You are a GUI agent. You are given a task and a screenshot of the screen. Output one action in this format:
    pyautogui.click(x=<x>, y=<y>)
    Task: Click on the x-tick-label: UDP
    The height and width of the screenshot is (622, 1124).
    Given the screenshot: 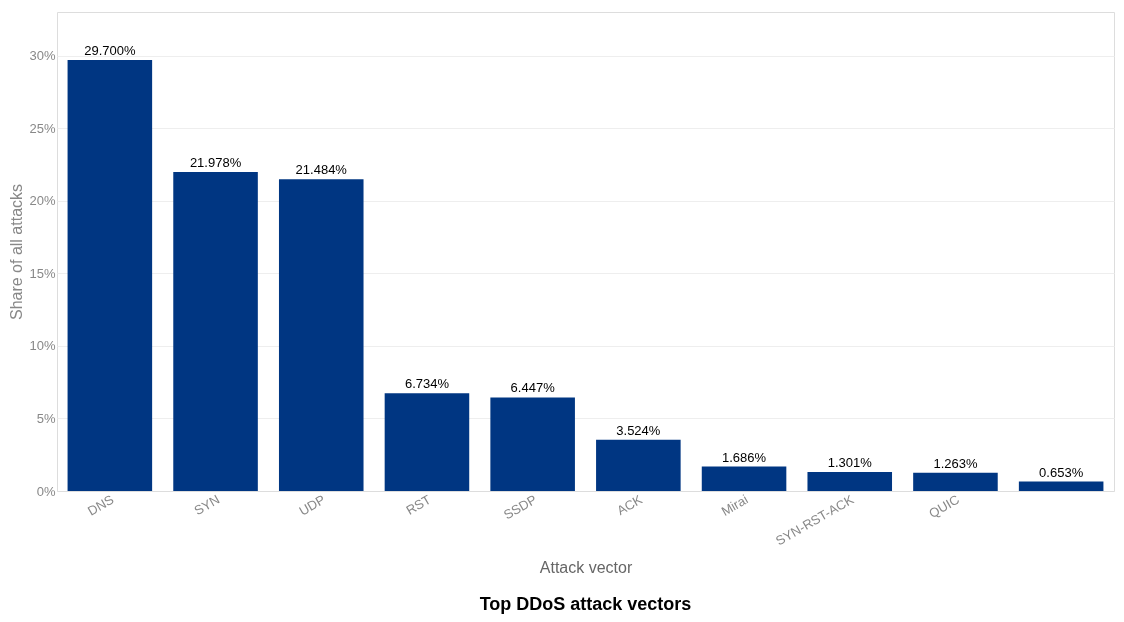 What is the action you would take?
    pyautogui.click(x=312, y=505)
    